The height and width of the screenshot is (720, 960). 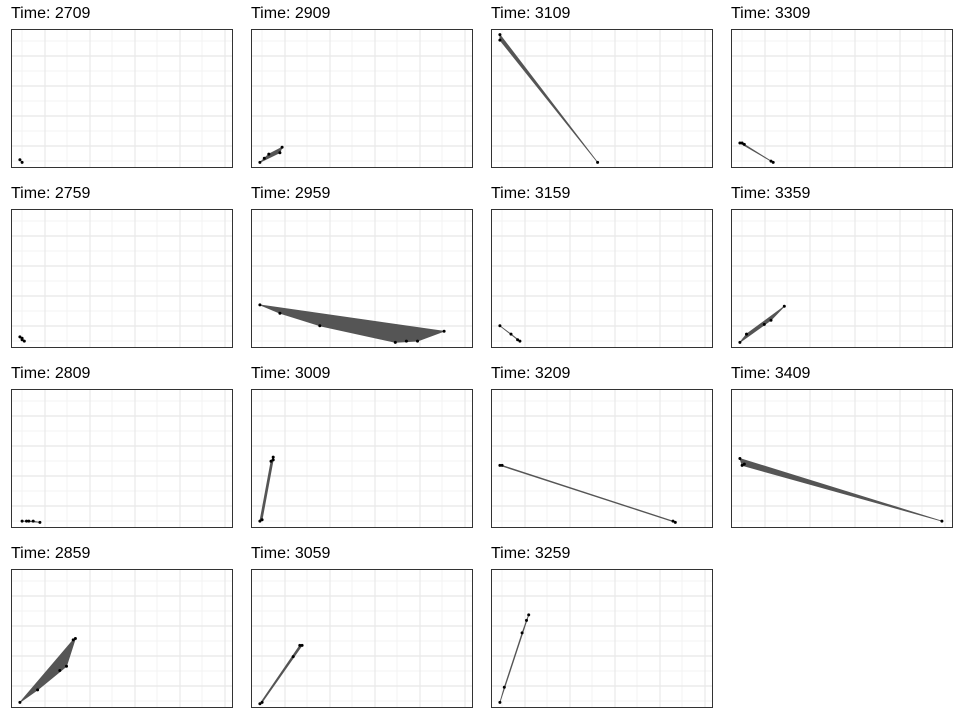 What do you see at coordinates (531, 13) in the screenshot?
I see `facet-title: Time: 3109` at bounding box center [531, 13].